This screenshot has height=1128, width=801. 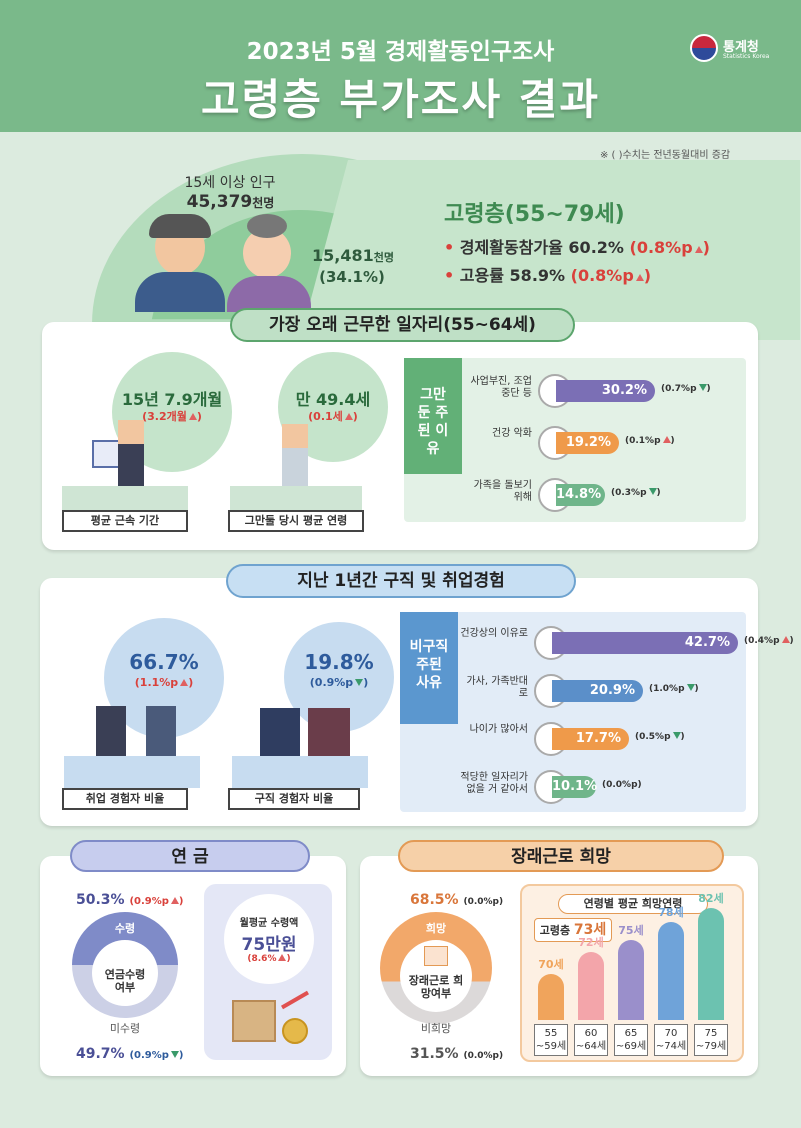 What do you see at coordinates (494, 783) in the screenshot?
I see `non-seek-reason-label: 적당한 일자리가 없을 거 같아서` at bounding box center [494, 783].